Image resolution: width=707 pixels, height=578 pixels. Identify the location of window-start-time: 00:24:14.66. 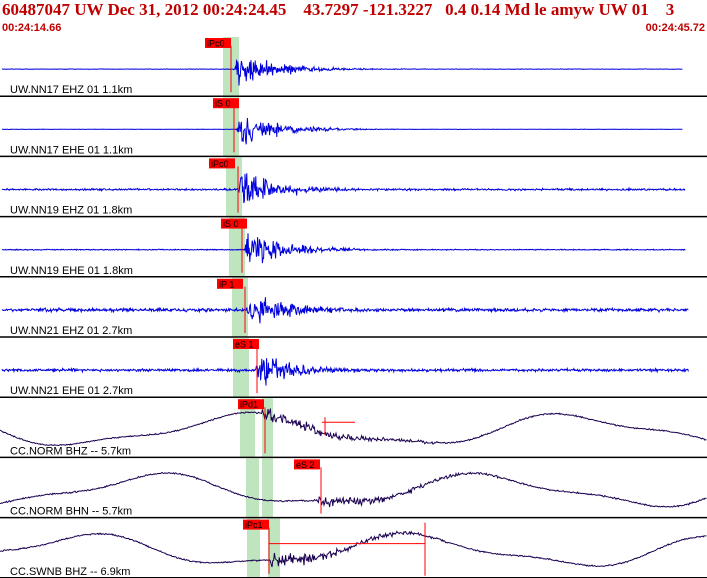
(32, 28).